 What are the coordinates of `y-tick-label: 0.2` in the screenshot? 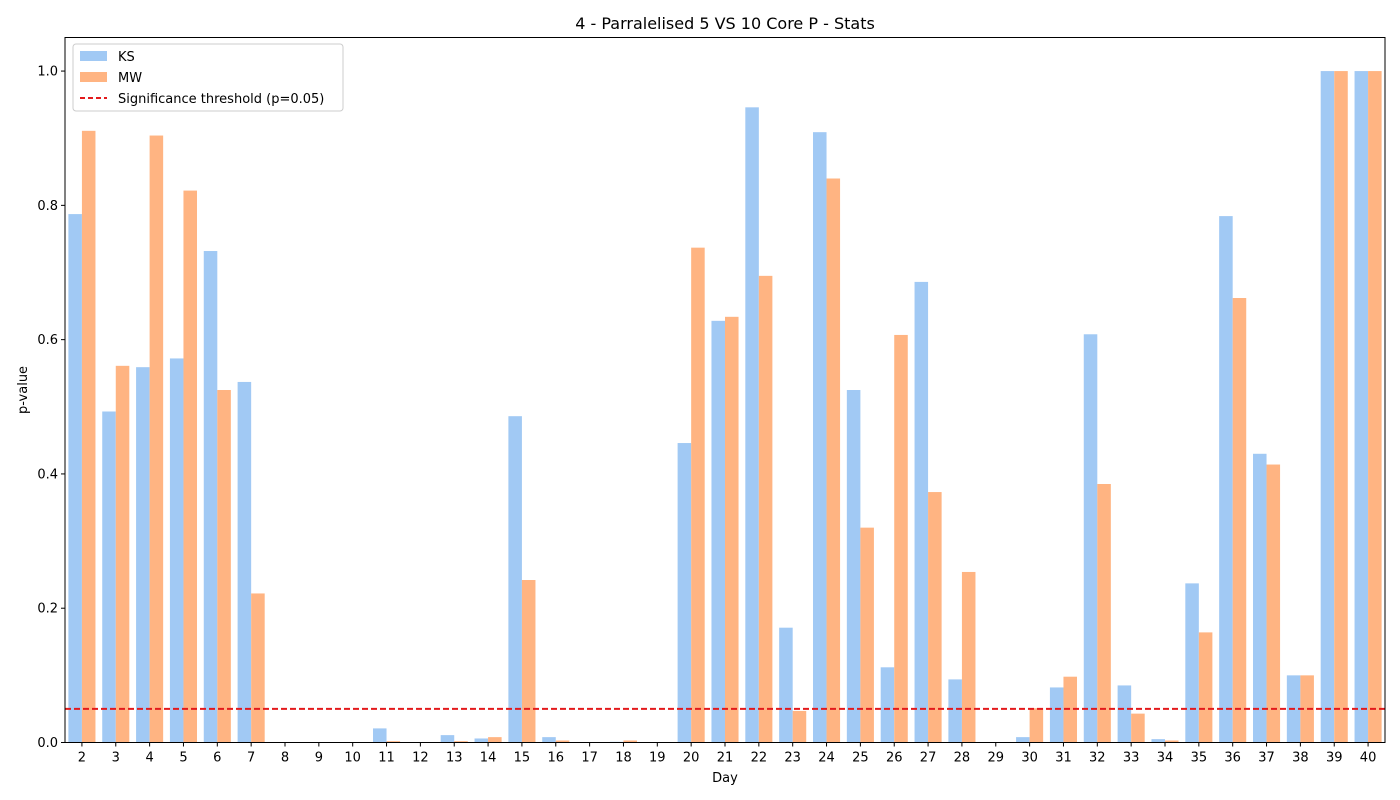 It's located at (47, 609).